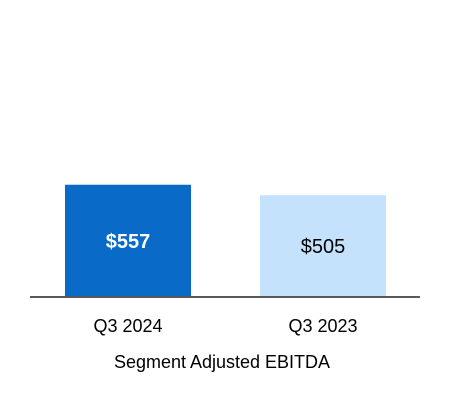  What do you see at coordinates (322, 326) in the screenshot?
I see `category-label-q3-2023: Q3 2023` at bounding box center [322, 326].